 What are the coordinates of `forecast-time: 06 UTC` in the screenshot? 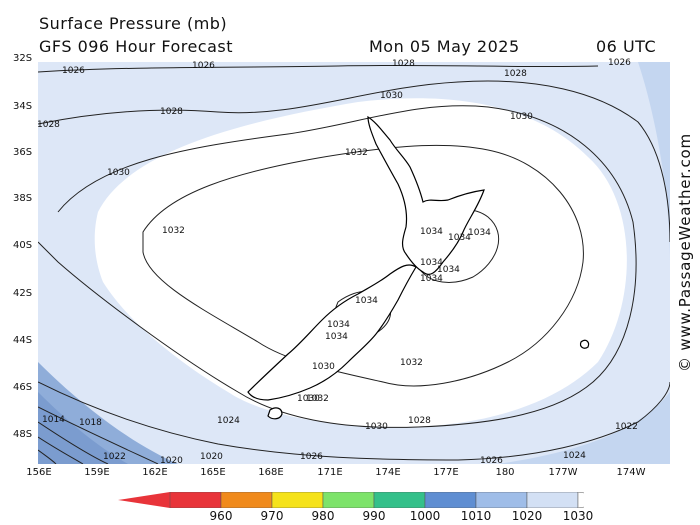 It's located at (626, 46).